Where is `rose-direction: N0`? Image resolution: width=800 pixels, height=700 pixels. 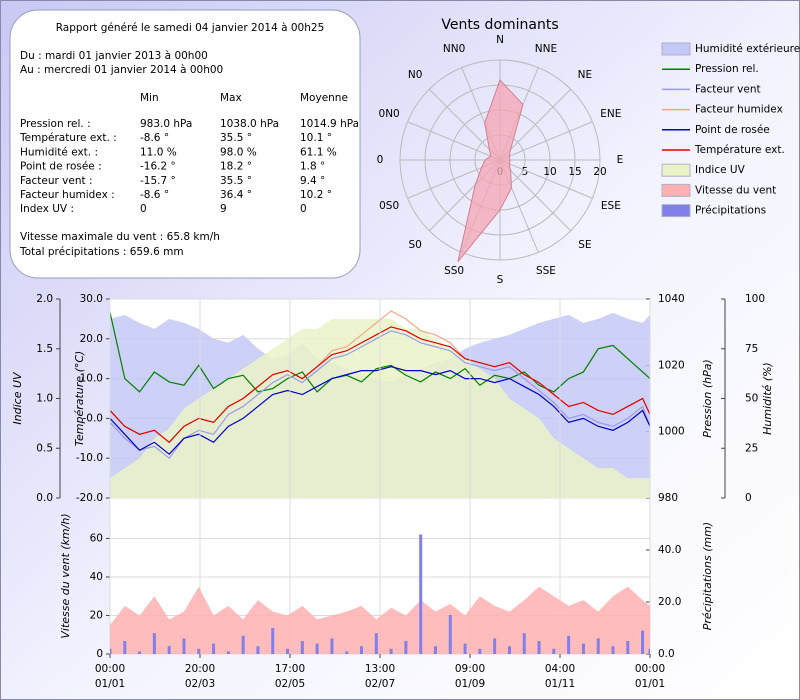 rose-direction: N0 is located at coordinates (415, 75).